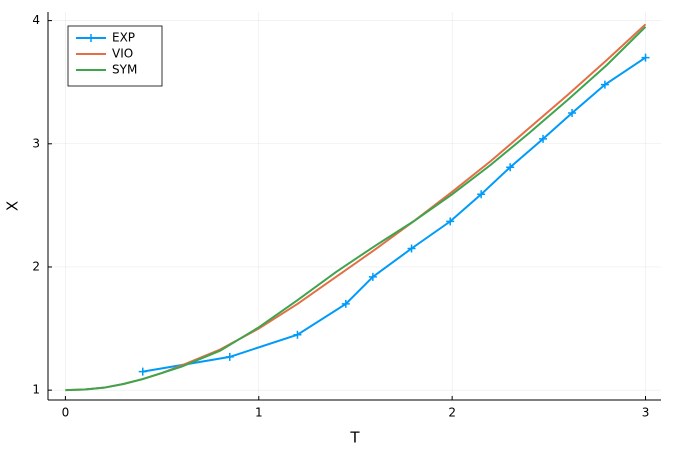  I want to click on y-tick-label: 4, so click(36, 20).